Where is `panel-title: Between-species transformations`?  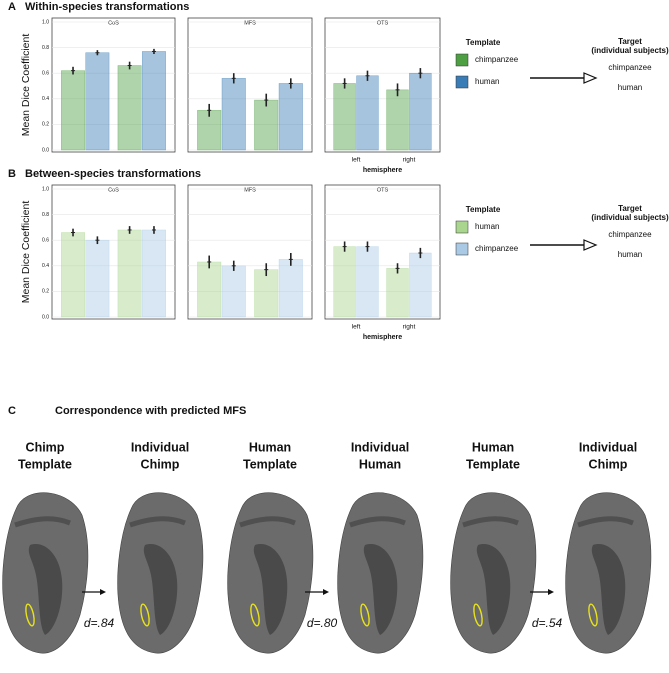 panel-title: Between-species transformations is located at coordinates (113, 174).